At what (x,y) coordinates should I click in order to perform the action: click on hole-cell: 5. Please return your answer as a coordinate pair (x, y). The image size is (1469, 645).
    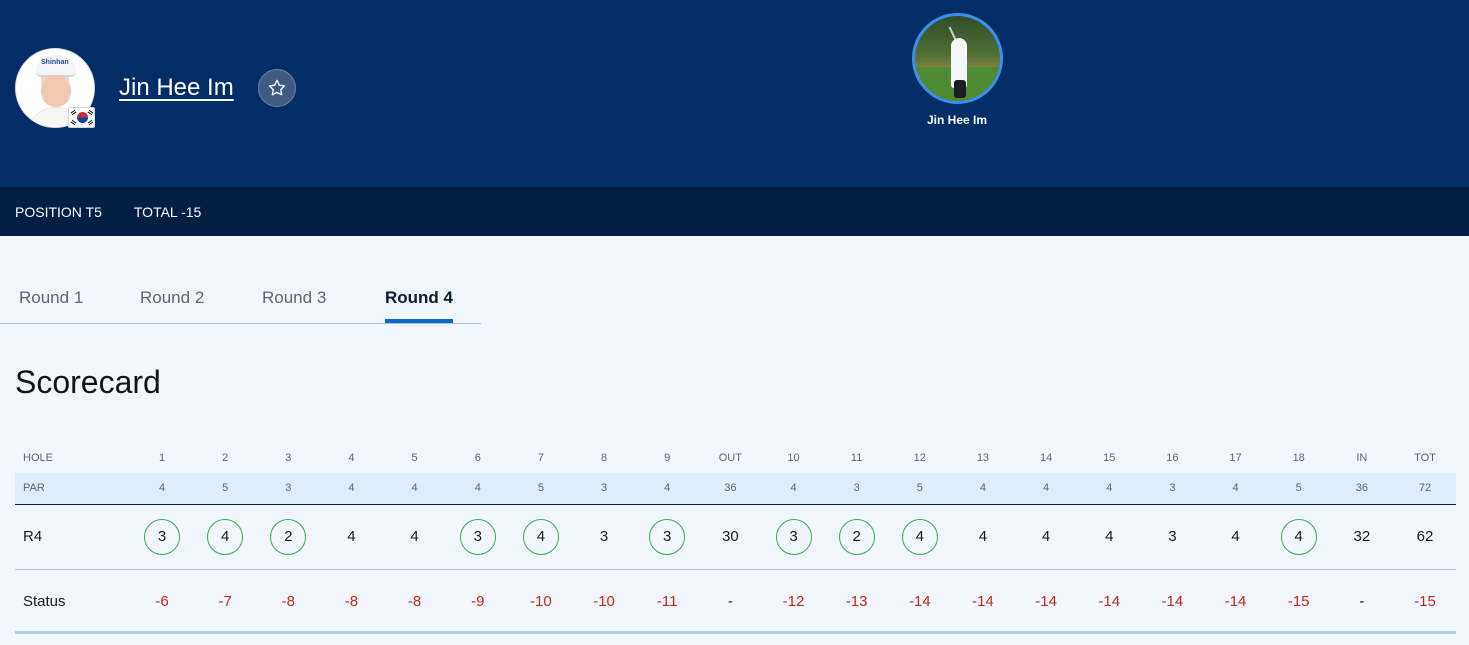
    Looking at the image, I should click on (414, 458).